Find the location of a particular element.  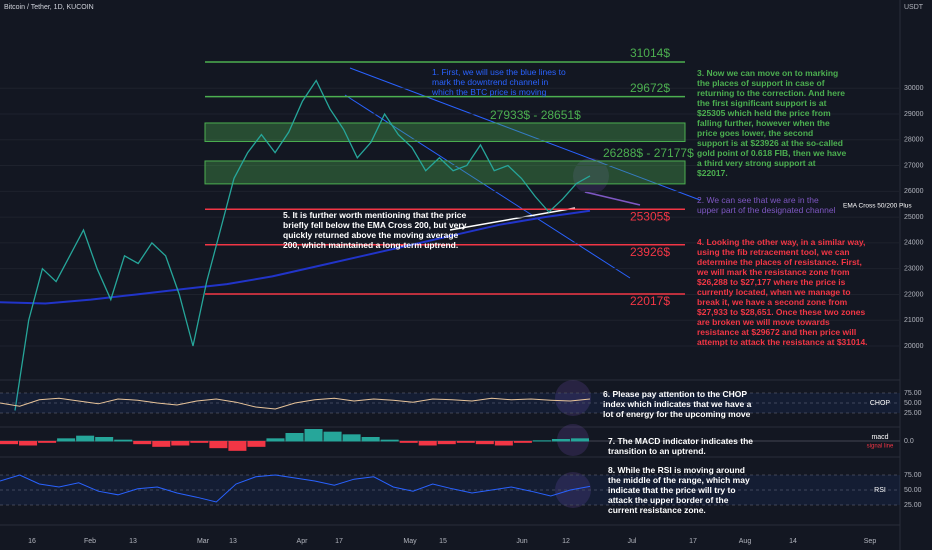

y-tick-label: 21000 is located at coordinates (914, 320).